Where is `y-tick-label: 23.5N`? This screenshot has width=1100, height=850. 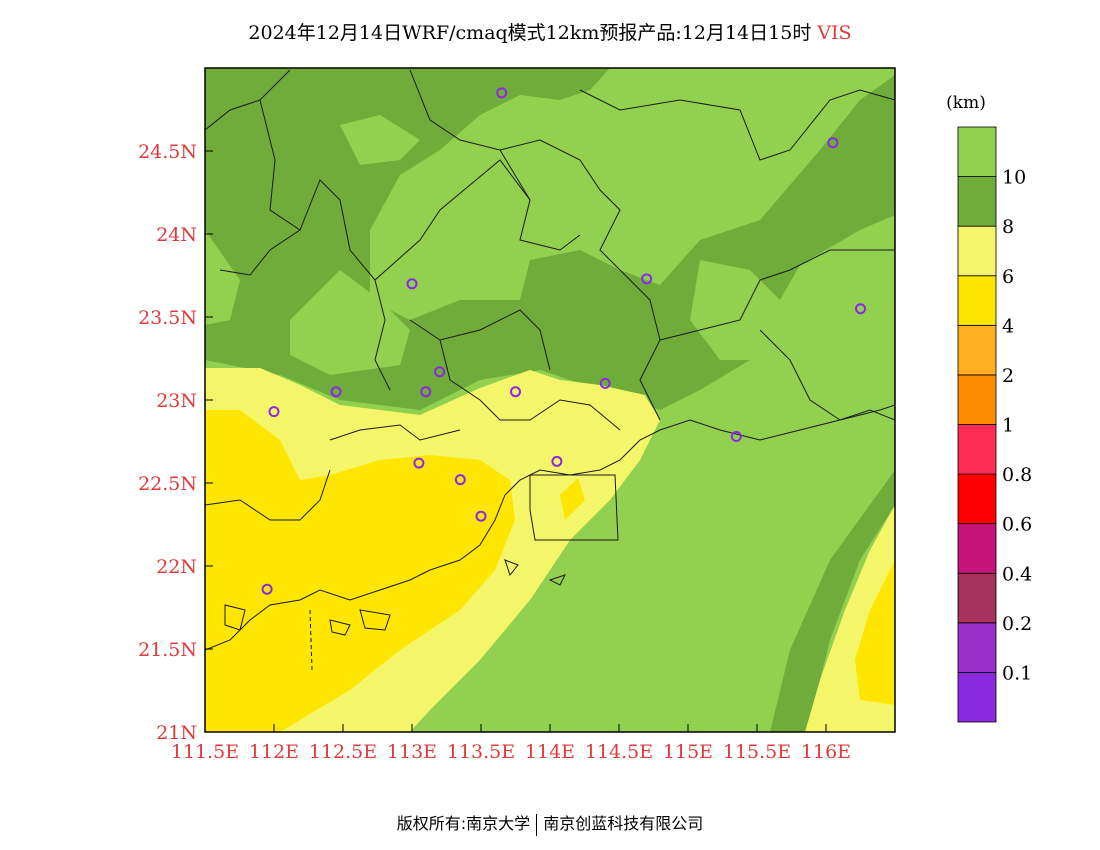 y-tick-label: 23.5N is located at coordinates (167, 318).